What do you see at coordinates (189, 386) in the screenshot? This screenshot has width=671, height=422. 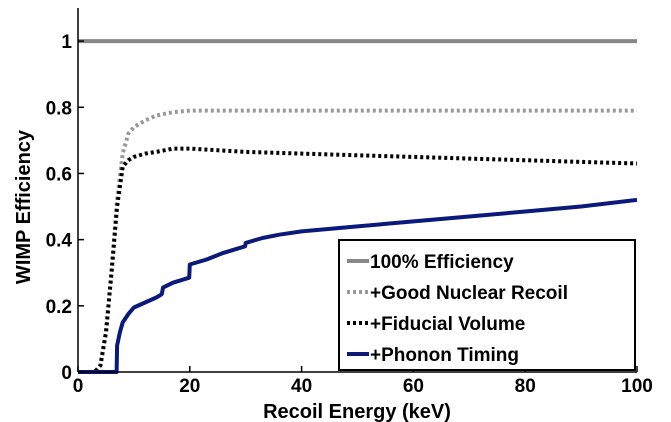 I see `x-tick-label: 20` at bounding box center [189, 386].